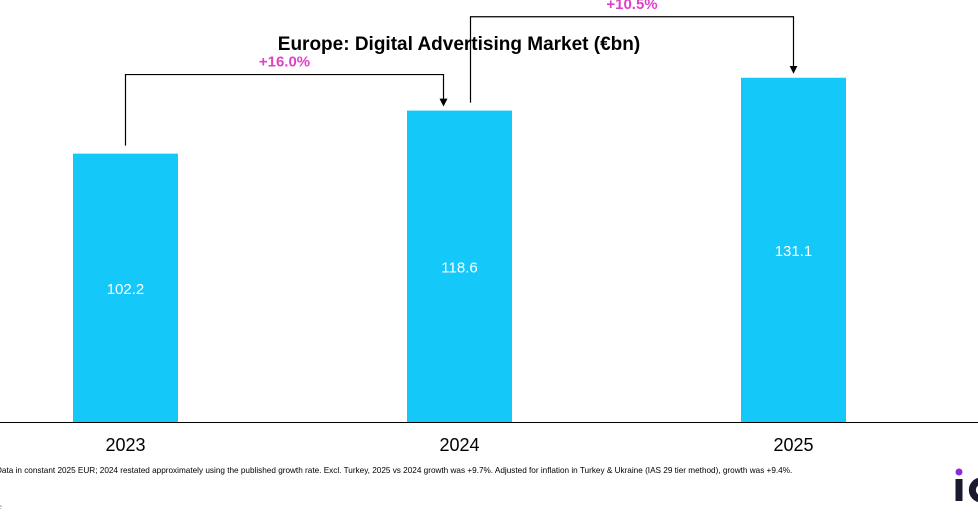 This screenshot has height=517, width=978. I want to click on x-tick-label: 2024, so click(459, 445).